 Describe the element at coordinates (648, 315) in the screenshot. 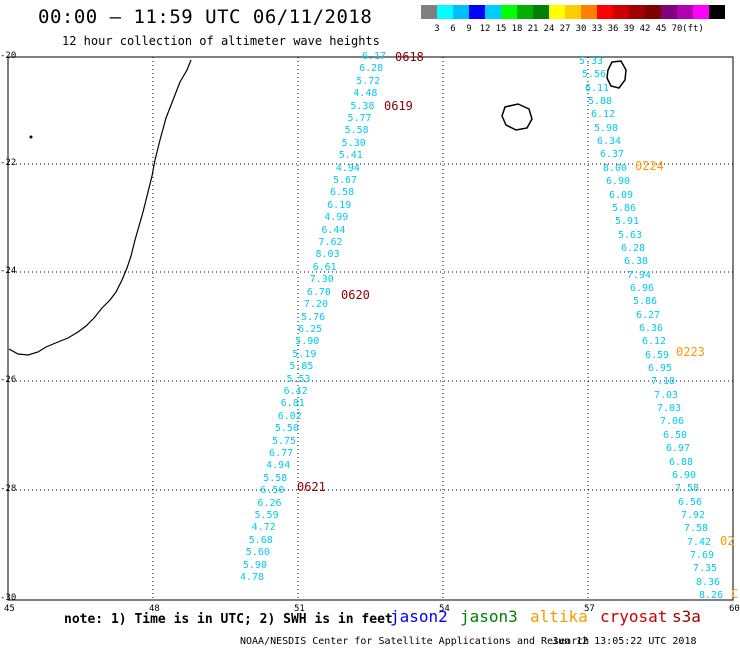

I see `swh-value: 6.27` at that location.